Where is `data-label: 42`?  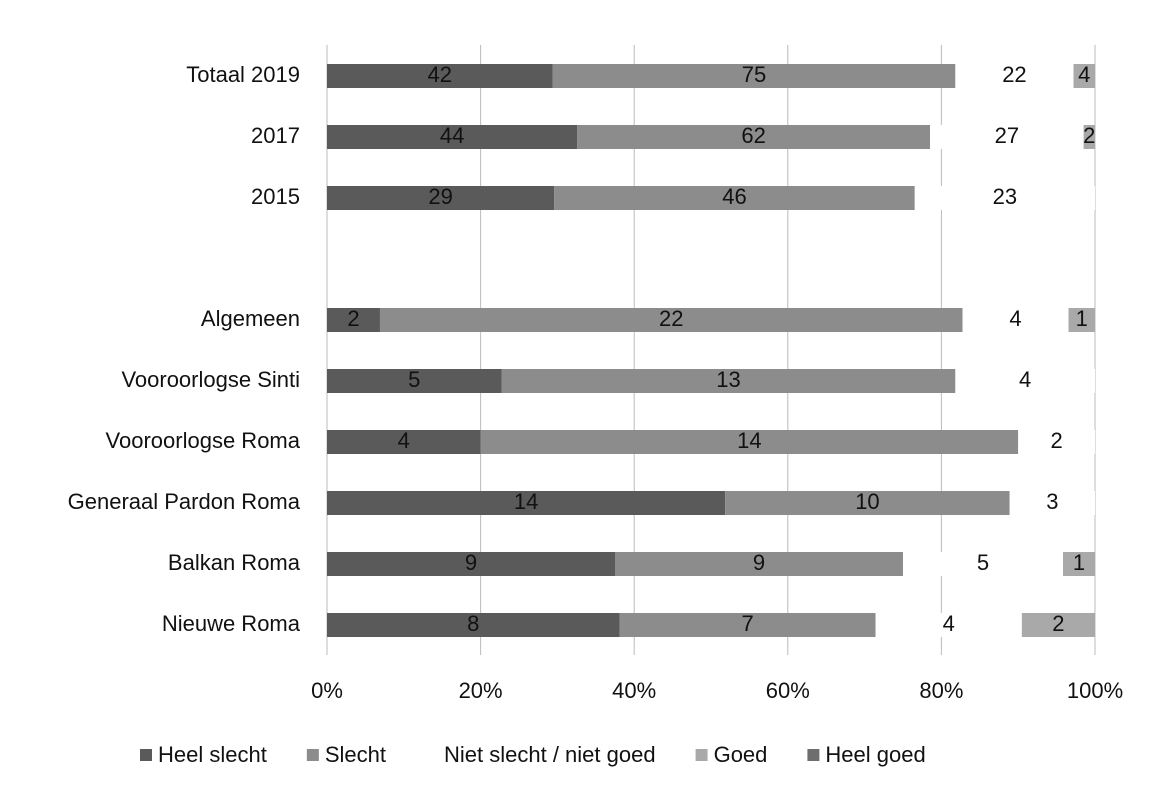
data-label: 42 is located at coordinates (440, 74).